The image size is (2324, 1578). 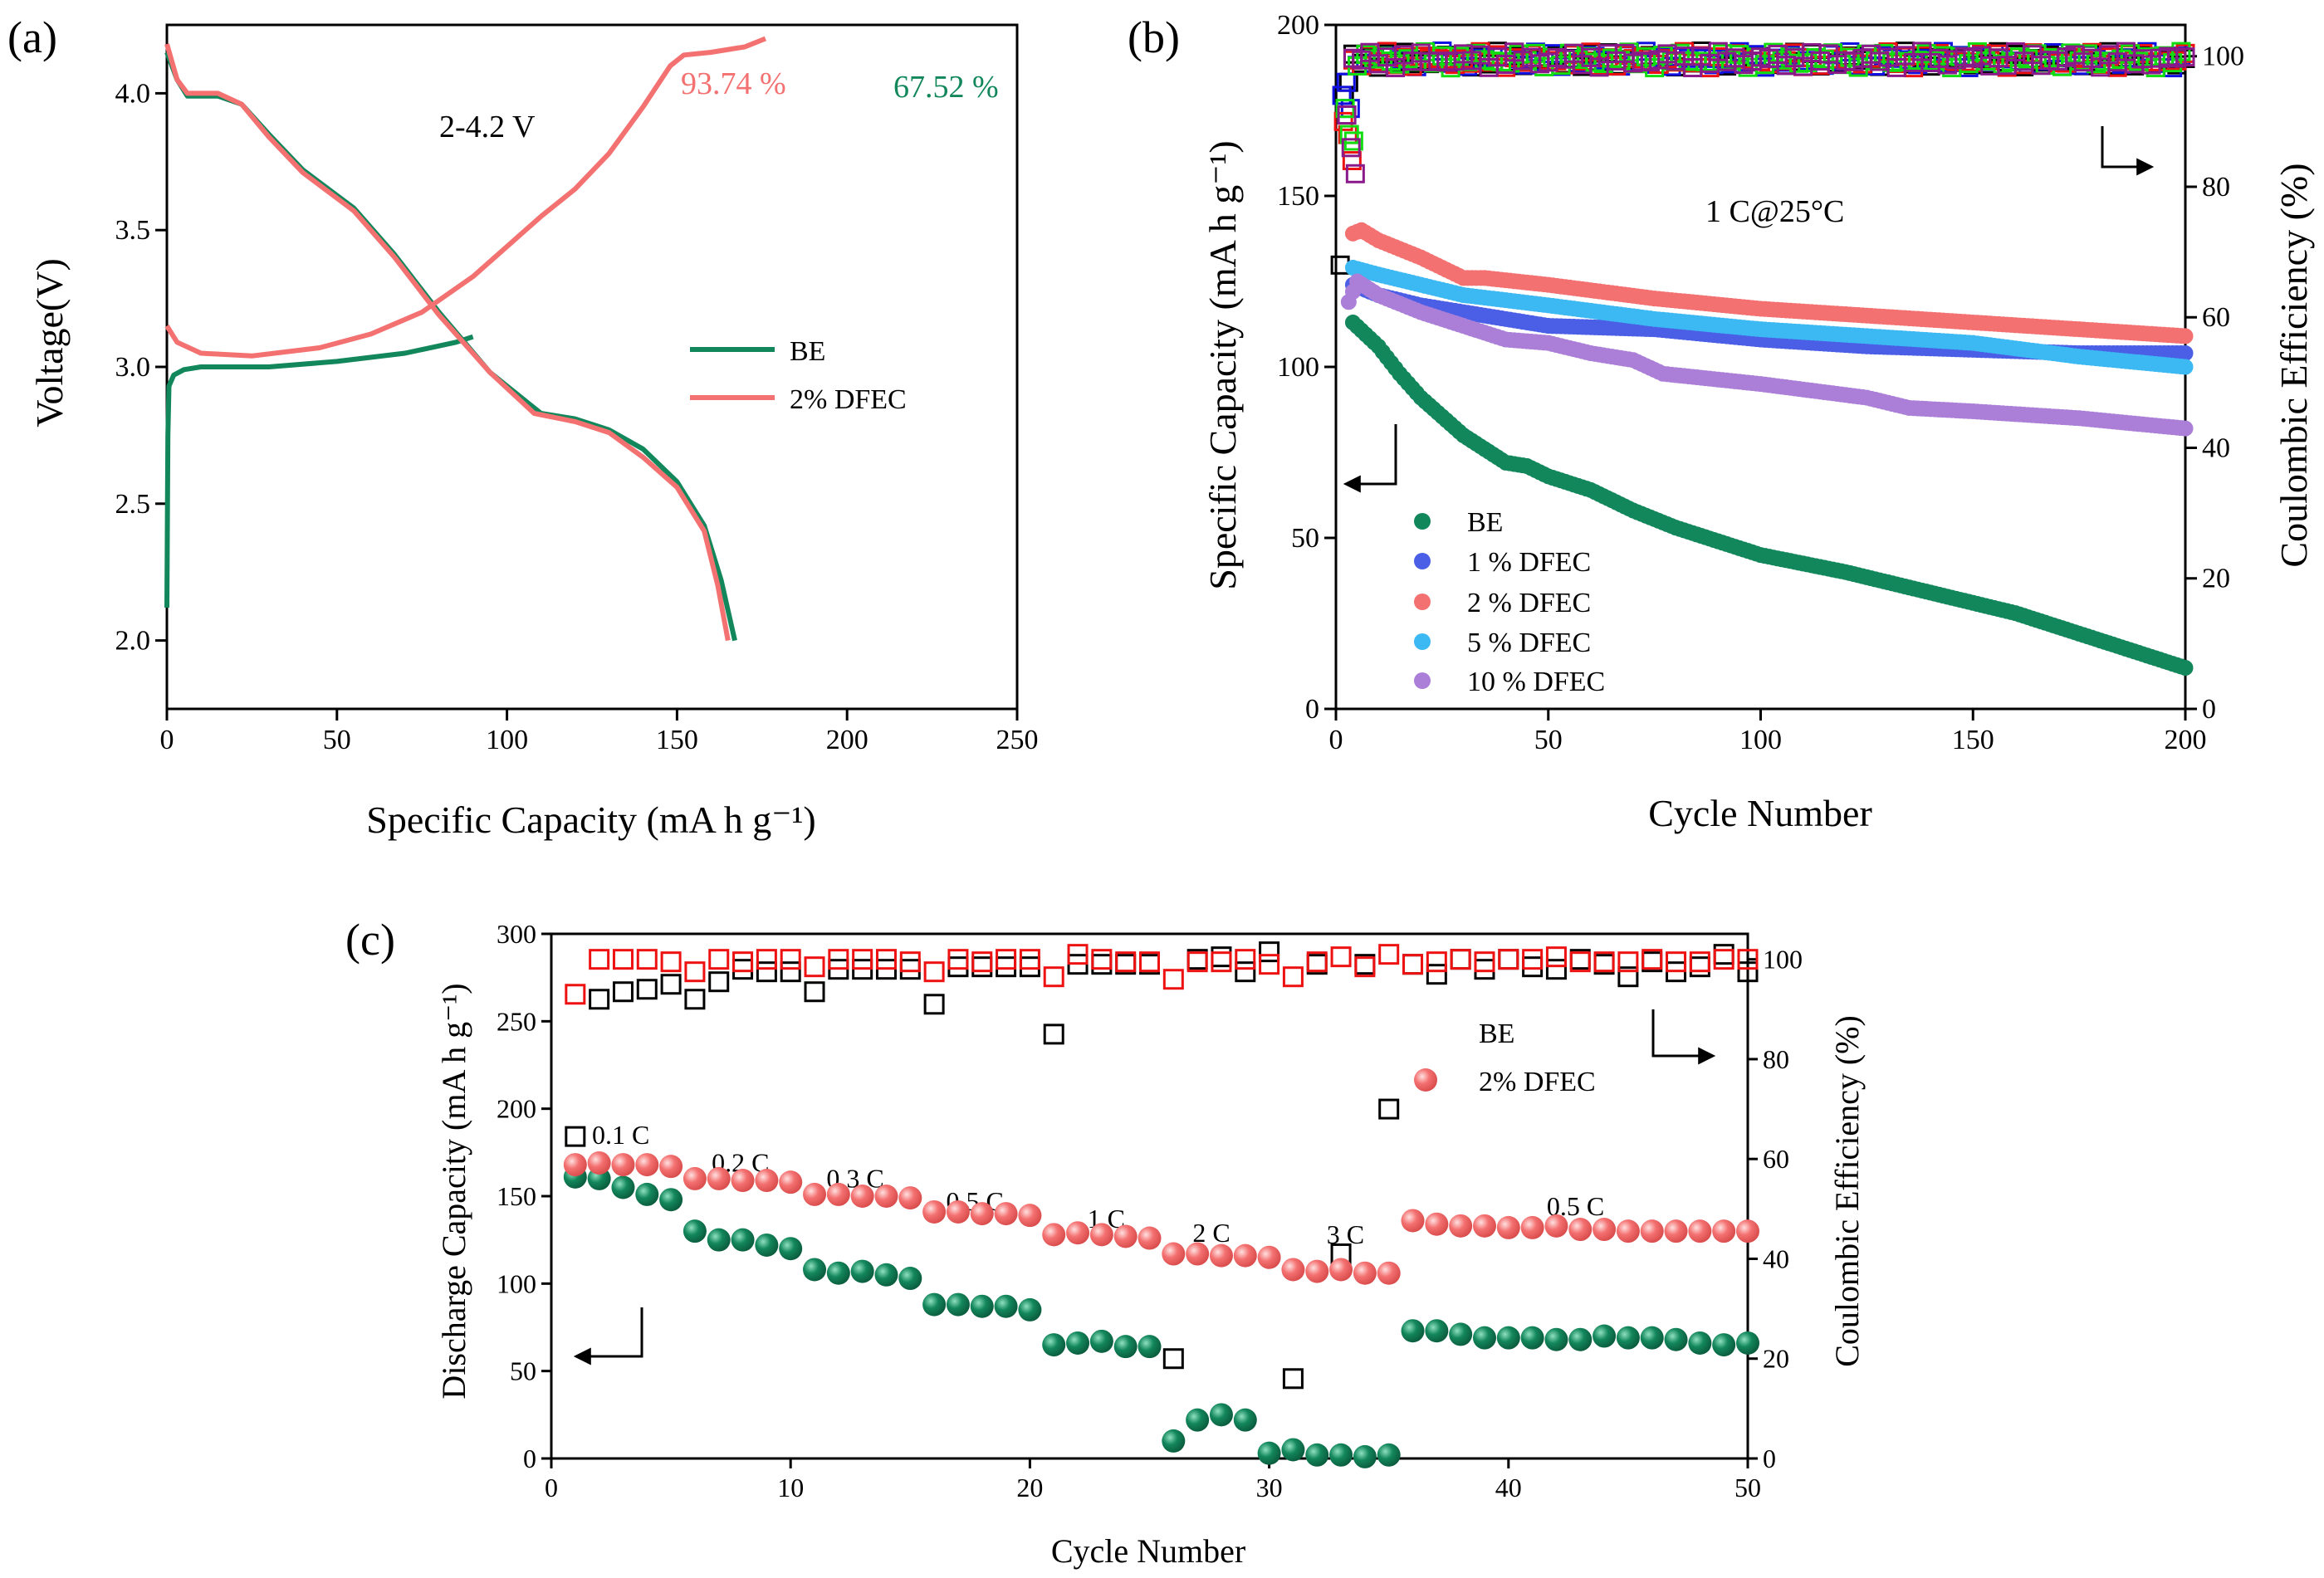 What do you see at coordinates (1529, 643) in the screenshot?
I see `b-legend-label-5: 5 % DFEC` at bounding box center [1529, 643].